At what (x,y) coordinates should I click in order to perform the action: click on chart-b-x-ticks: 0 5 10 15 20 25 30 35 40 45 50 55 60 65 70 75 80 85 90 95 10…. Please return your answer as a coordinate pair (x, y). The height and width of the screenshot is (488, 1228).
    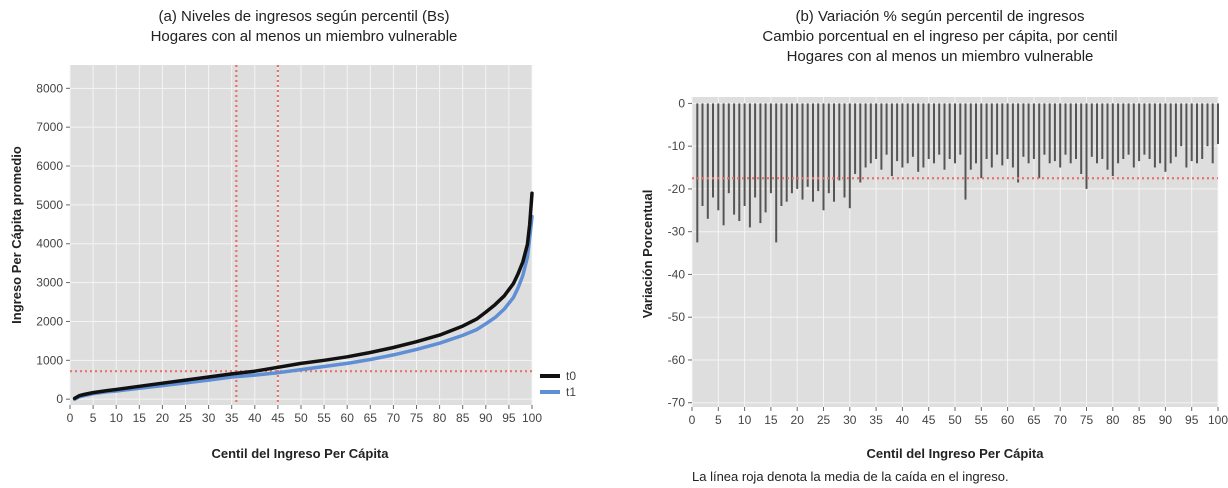
    Looking at the image, I should click on (958, 417).